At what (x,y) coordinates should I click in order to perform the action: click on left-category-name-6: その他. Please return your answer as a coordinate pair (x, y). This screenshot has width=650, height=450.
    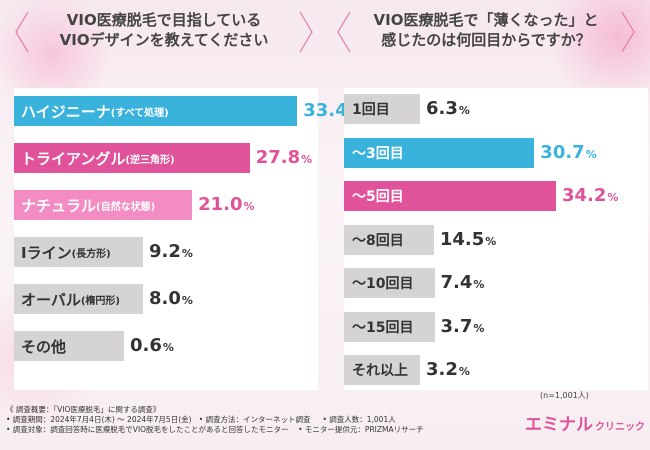
    Looking at the image, I should click on (44, 346).